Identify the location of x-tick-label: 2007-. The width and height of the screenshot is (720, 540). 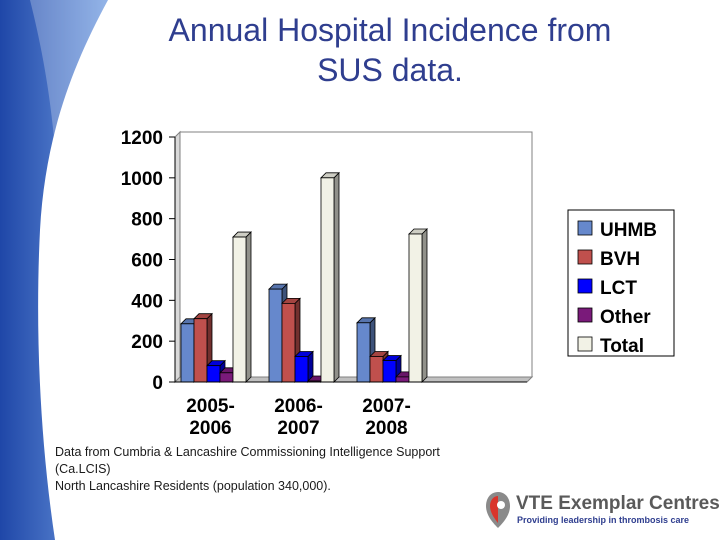
(386, 406).